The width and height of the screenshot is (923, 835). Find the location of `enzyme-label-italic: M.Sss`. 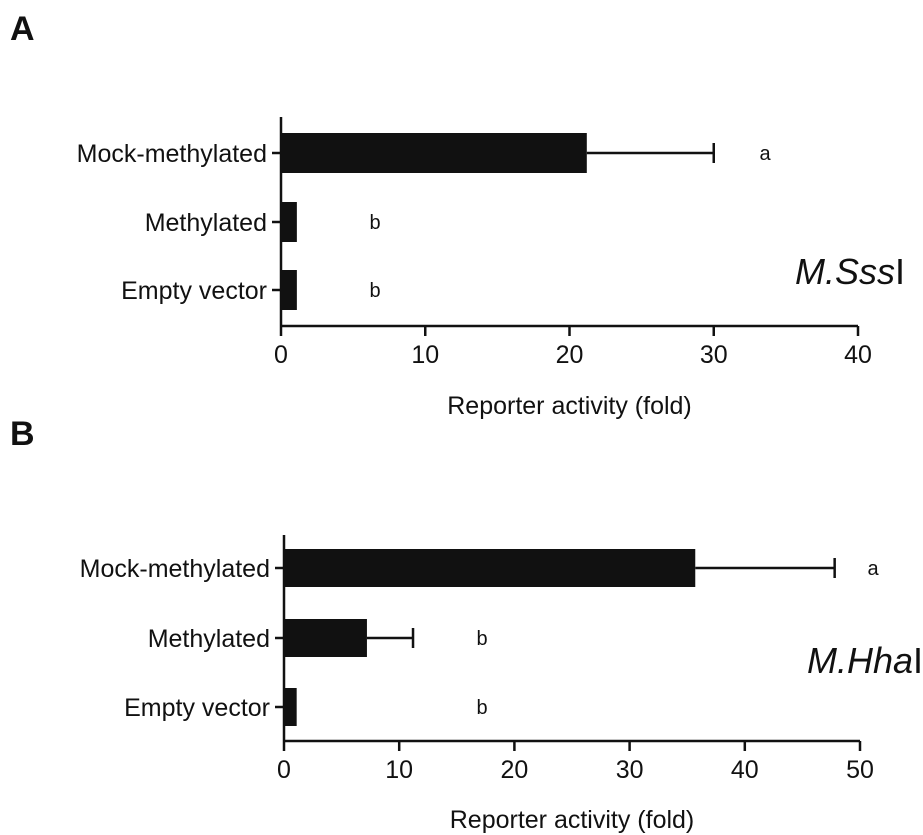

enzyme-label-italic: M.Sss is located at coordinates (845, 271).